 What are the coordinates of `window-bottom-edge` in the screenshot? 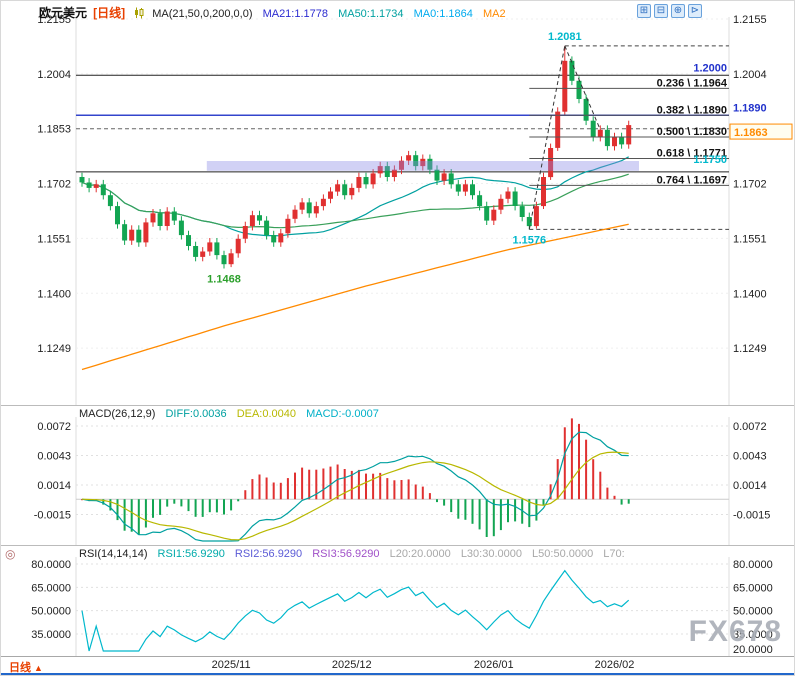 It's located at (397, 674).